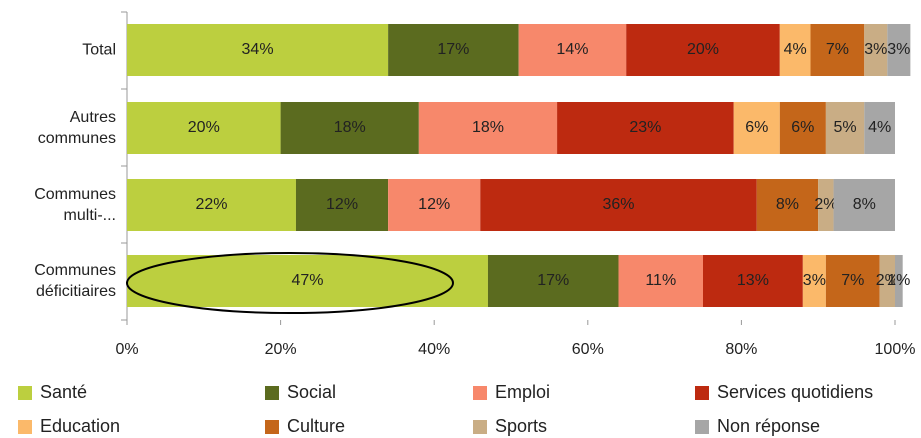 The image size is (921, 438). Describe the element at coordinates (99, 50) in the screenshot. I see `category-label: Total` at that location.